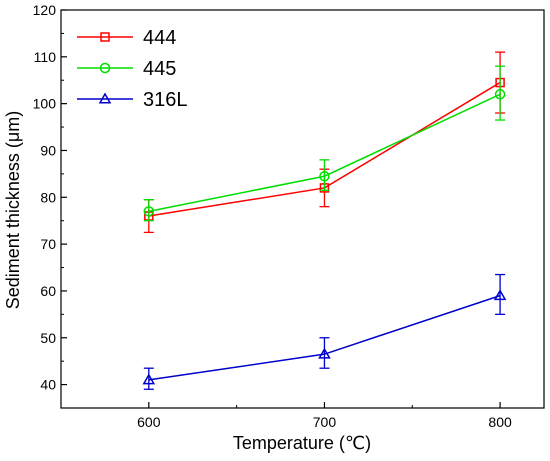 This screenshot has width=550, height=461. What do you see at coordinates (45, 57) in the screenshot?
I see `y-tick-label: 110` at bounding box center [45, 57].